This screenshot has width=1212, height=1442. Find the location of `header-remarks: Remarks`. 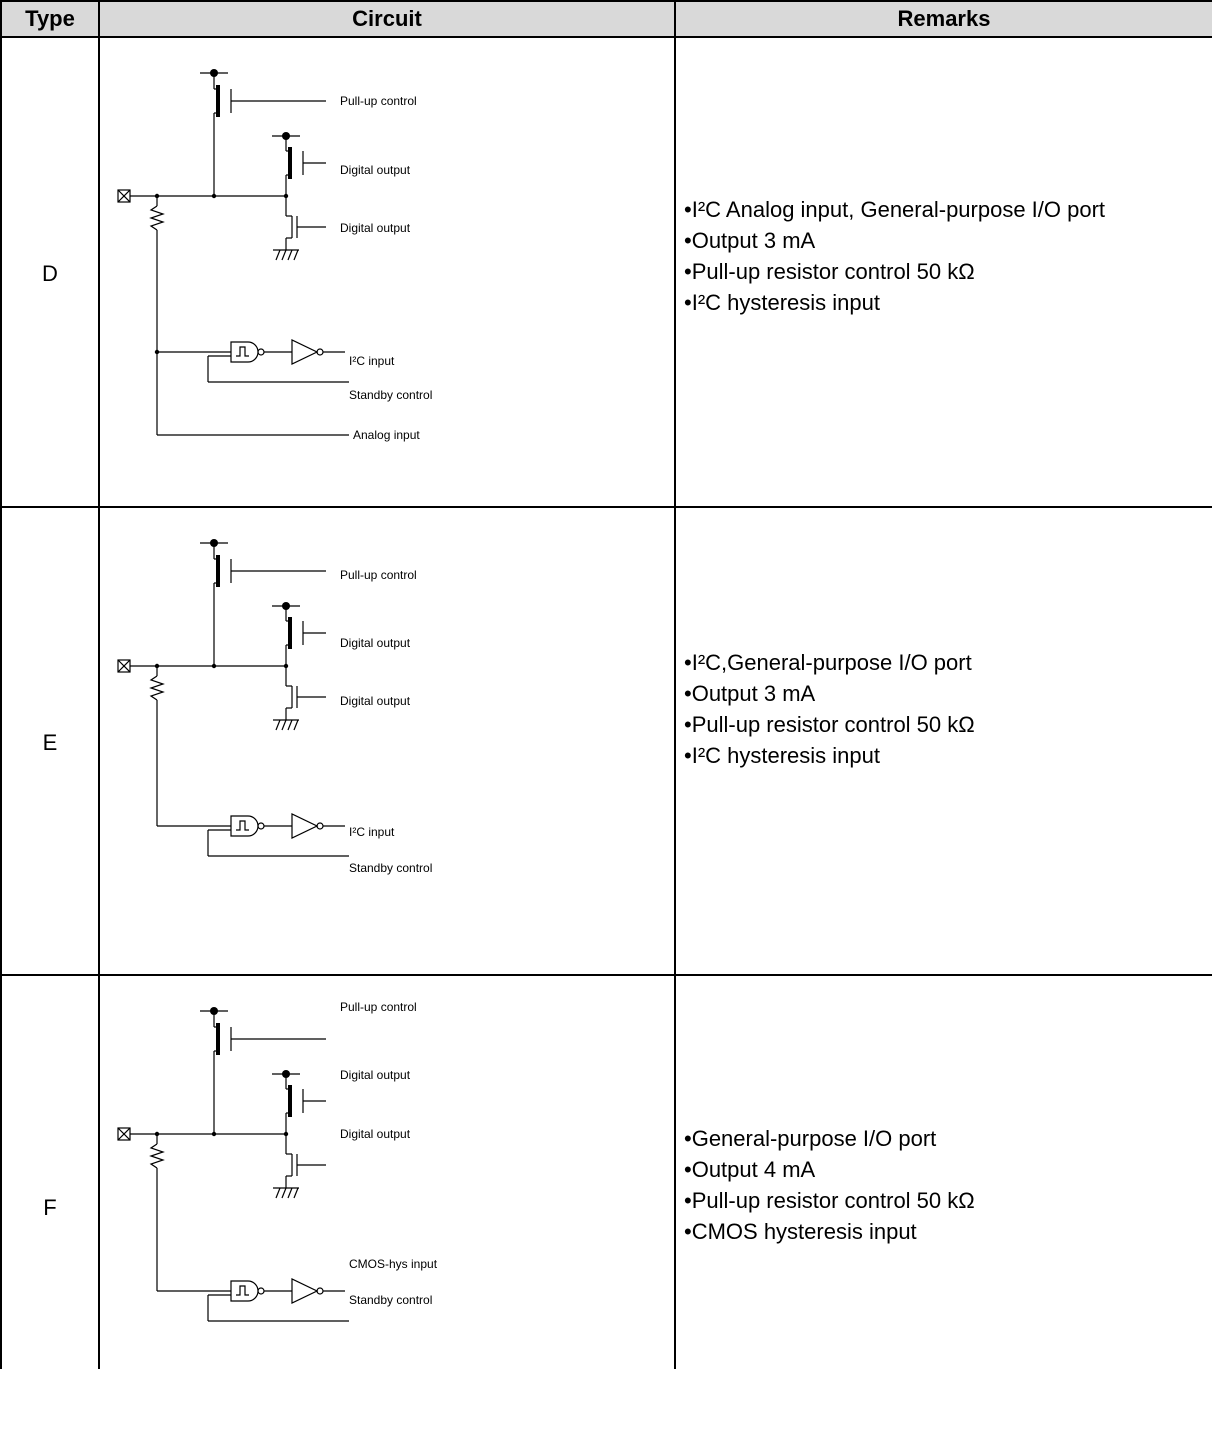

header-remarks: Remarks is located at coordinates (944, 18).